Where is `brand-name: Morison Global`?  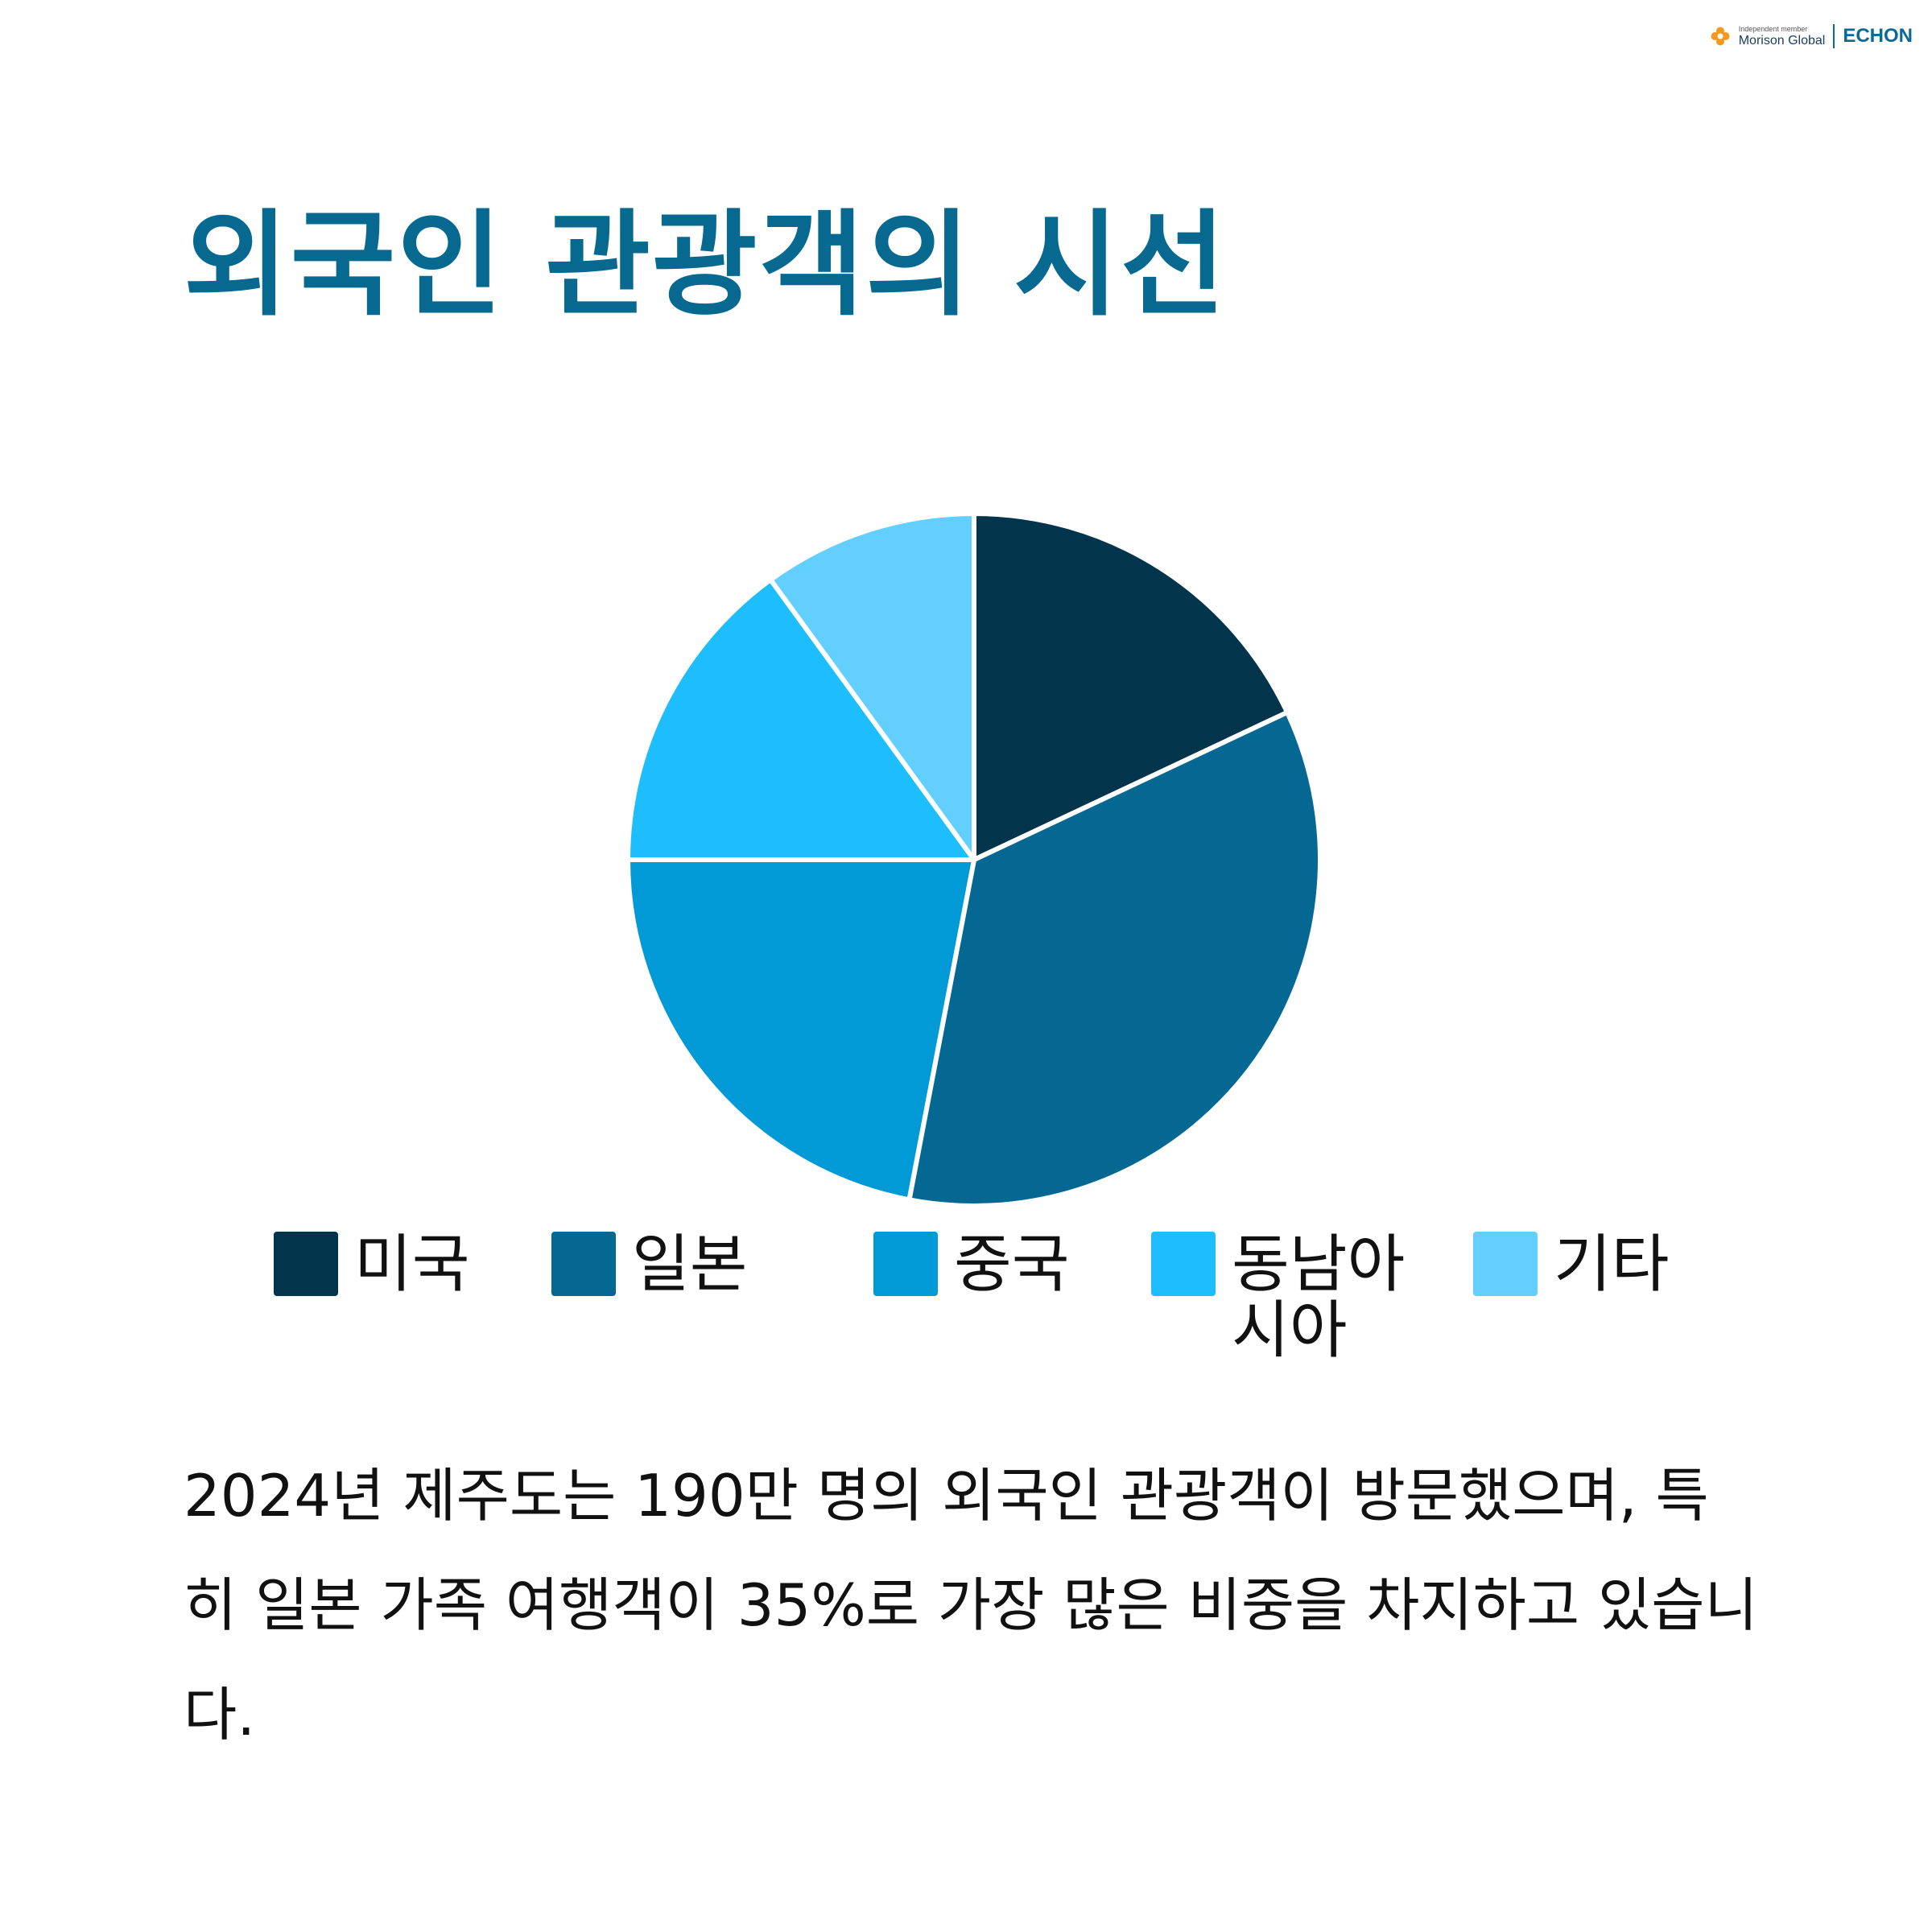
brand-name: Morison Global is located at coordinates (1782, 40).